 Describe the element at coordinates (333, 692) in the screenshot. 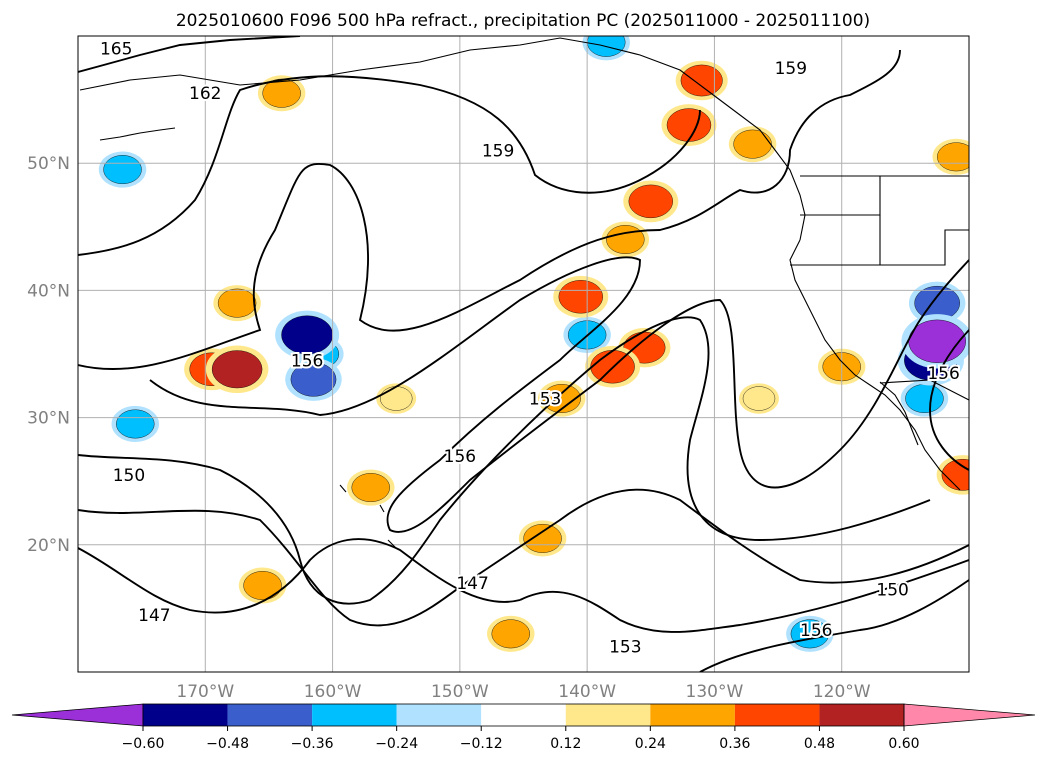

I see `x-tick-label: 160°W` at that location.